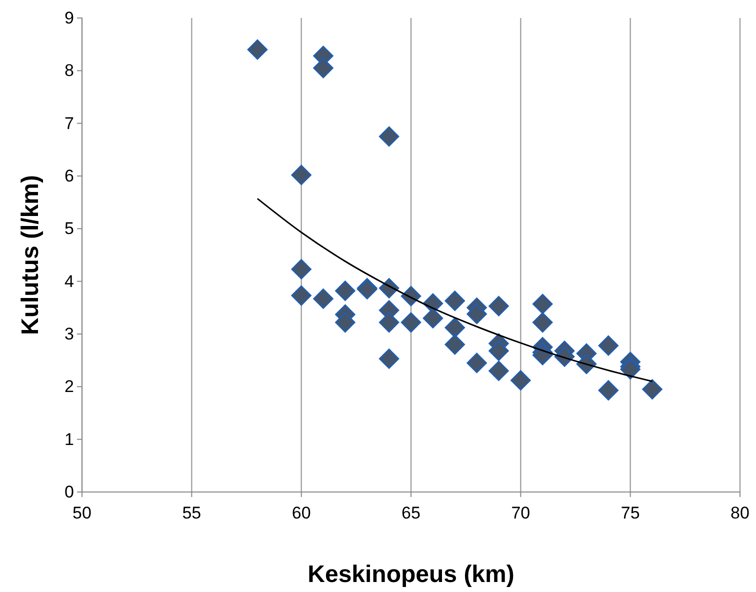 Image resolution: width=756 pixels, height=592 pixels. What do you see at coordinates (69, 18) in the screenshot?
I see `y-tick-label: 9` at bounding box center [69, 18].